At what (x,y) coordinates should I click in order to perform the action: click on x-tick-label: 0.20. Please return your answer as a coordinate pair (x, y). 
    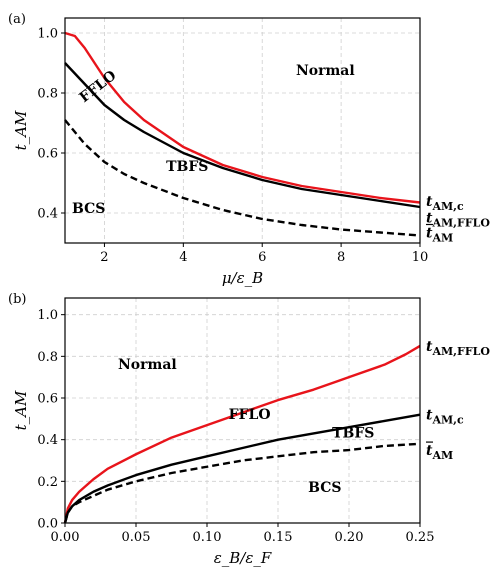
    Looking at the image, I should click on (349, 537).